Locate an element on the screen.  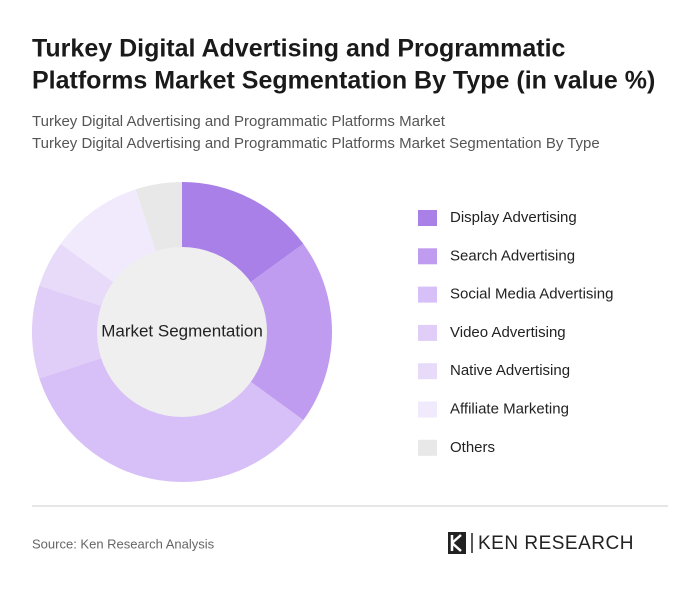
legend-label: Video Advertising is located at coordinates (508, 332).